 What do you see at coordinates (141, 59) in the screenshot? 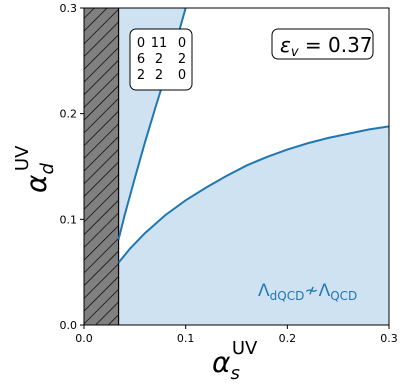
I see `matrix-cell: 6` at bounding box center [141, 59].